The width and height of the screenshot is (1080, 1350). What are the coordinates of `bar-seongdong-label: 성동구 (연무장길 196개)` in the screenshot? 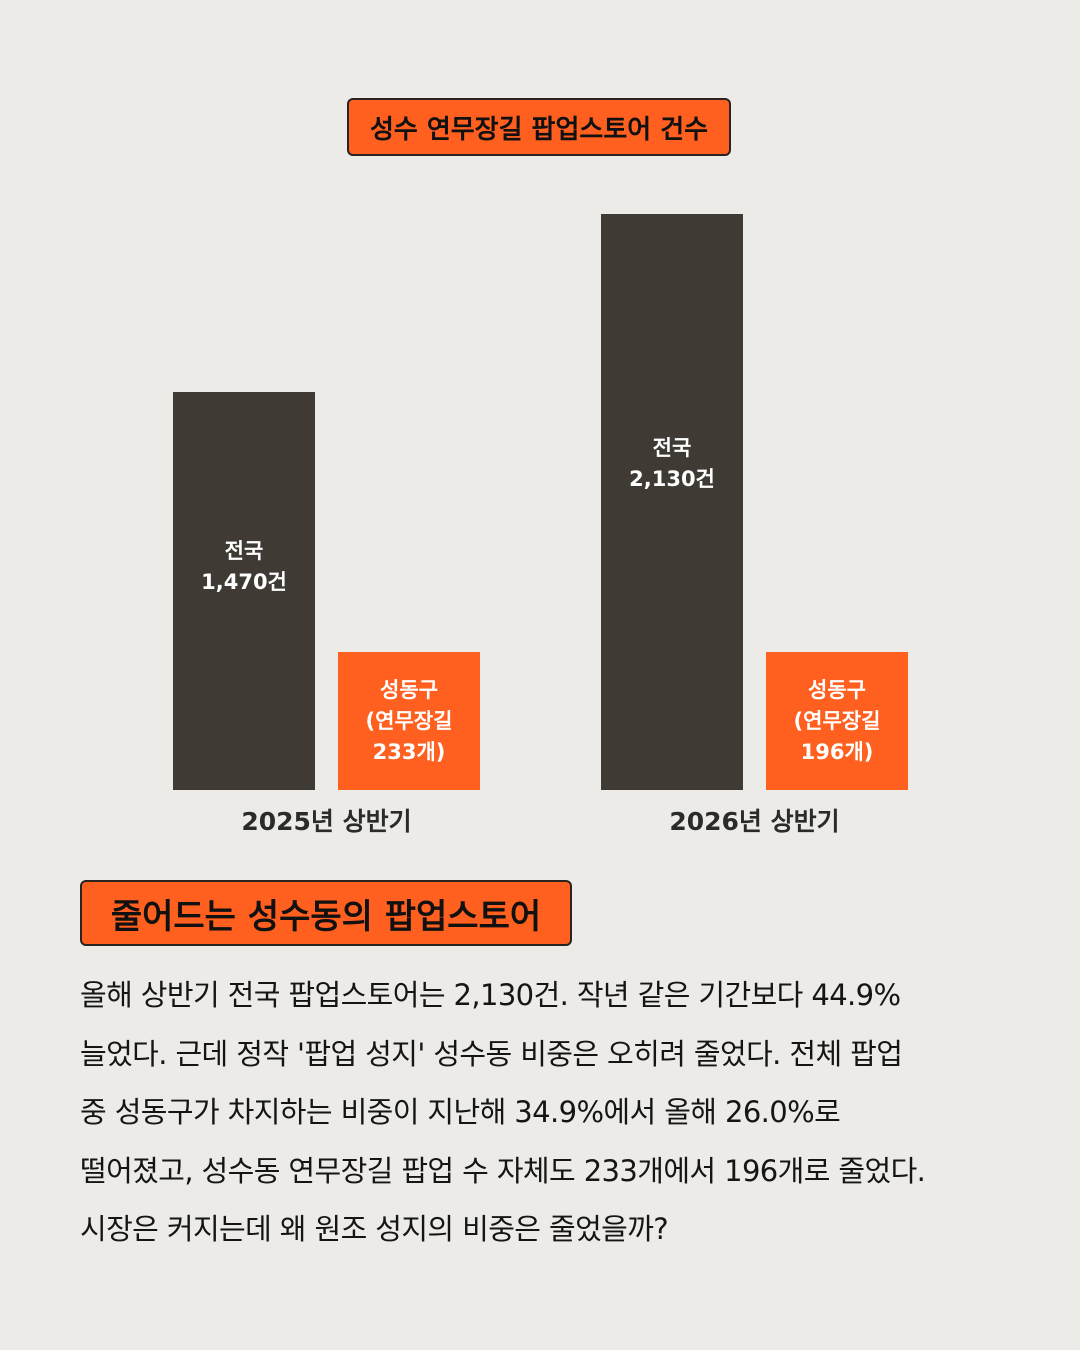 It's located at (837, 721).